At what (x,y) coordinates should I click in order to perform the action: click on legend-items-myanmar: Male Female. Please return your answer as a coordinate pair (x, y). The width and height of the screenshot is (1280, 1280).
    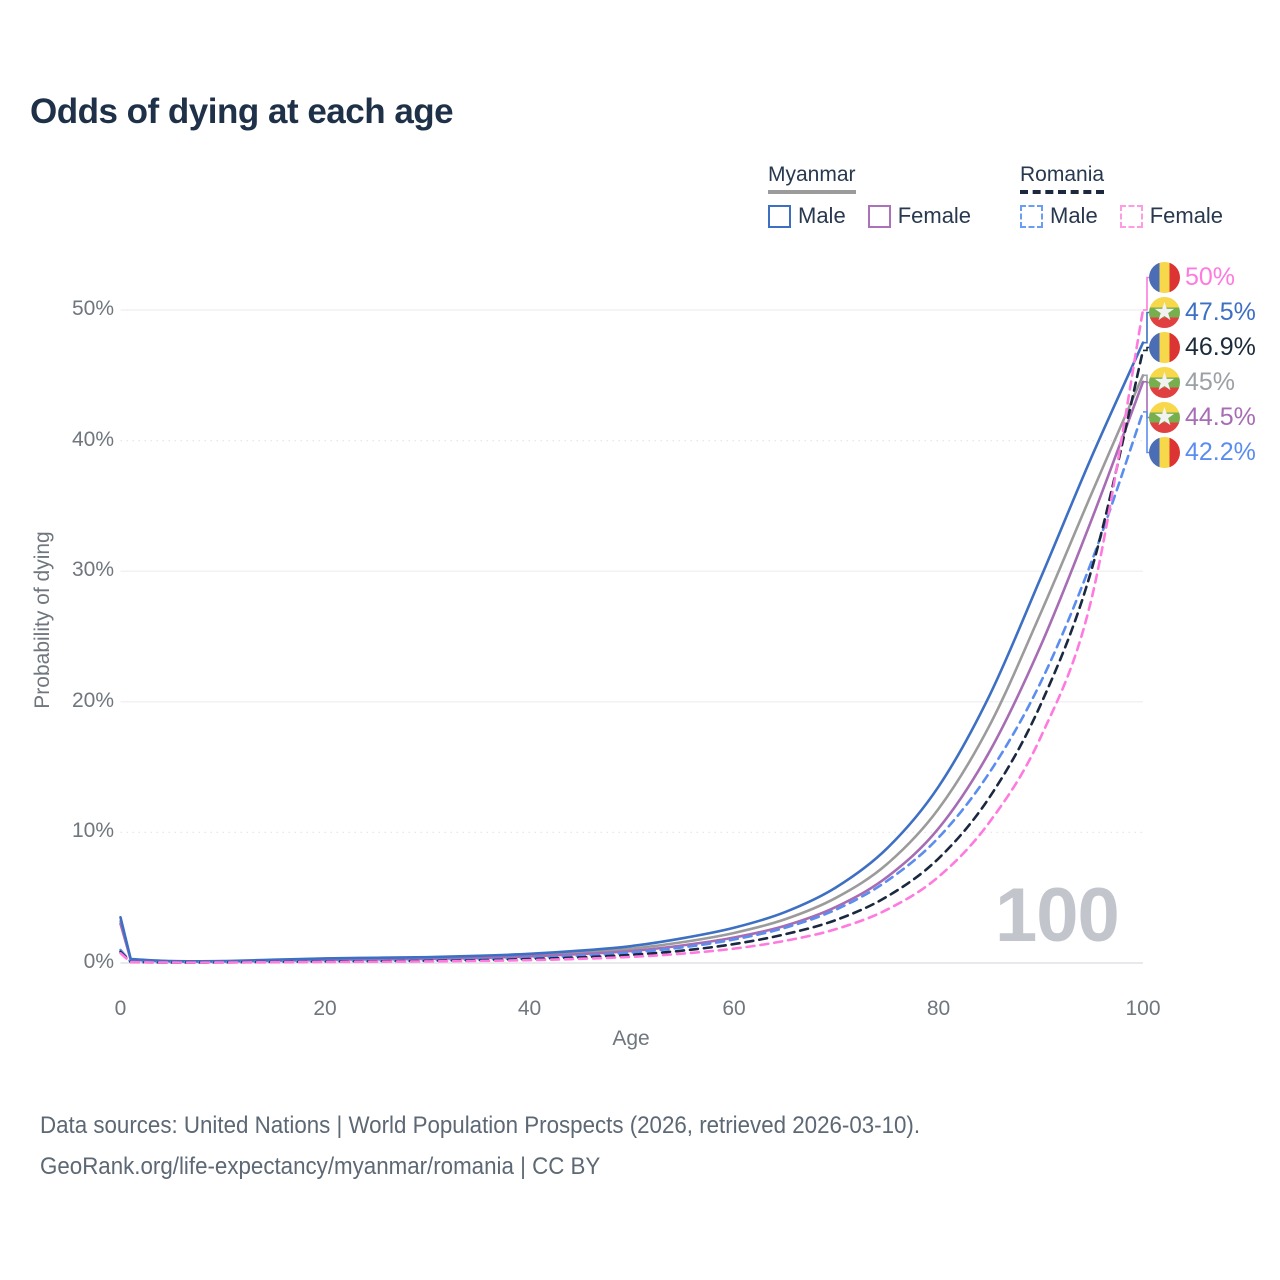
    Looking at the image, I should click on (869, 216).